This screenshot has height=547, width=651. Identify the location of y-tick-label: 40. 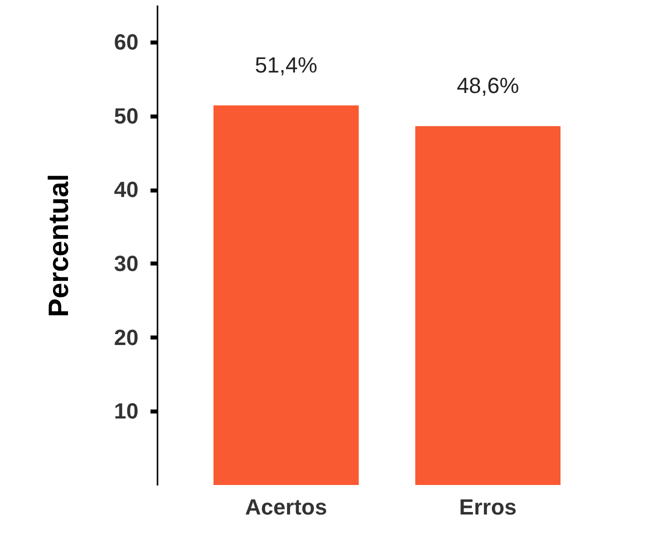
(126, 189).